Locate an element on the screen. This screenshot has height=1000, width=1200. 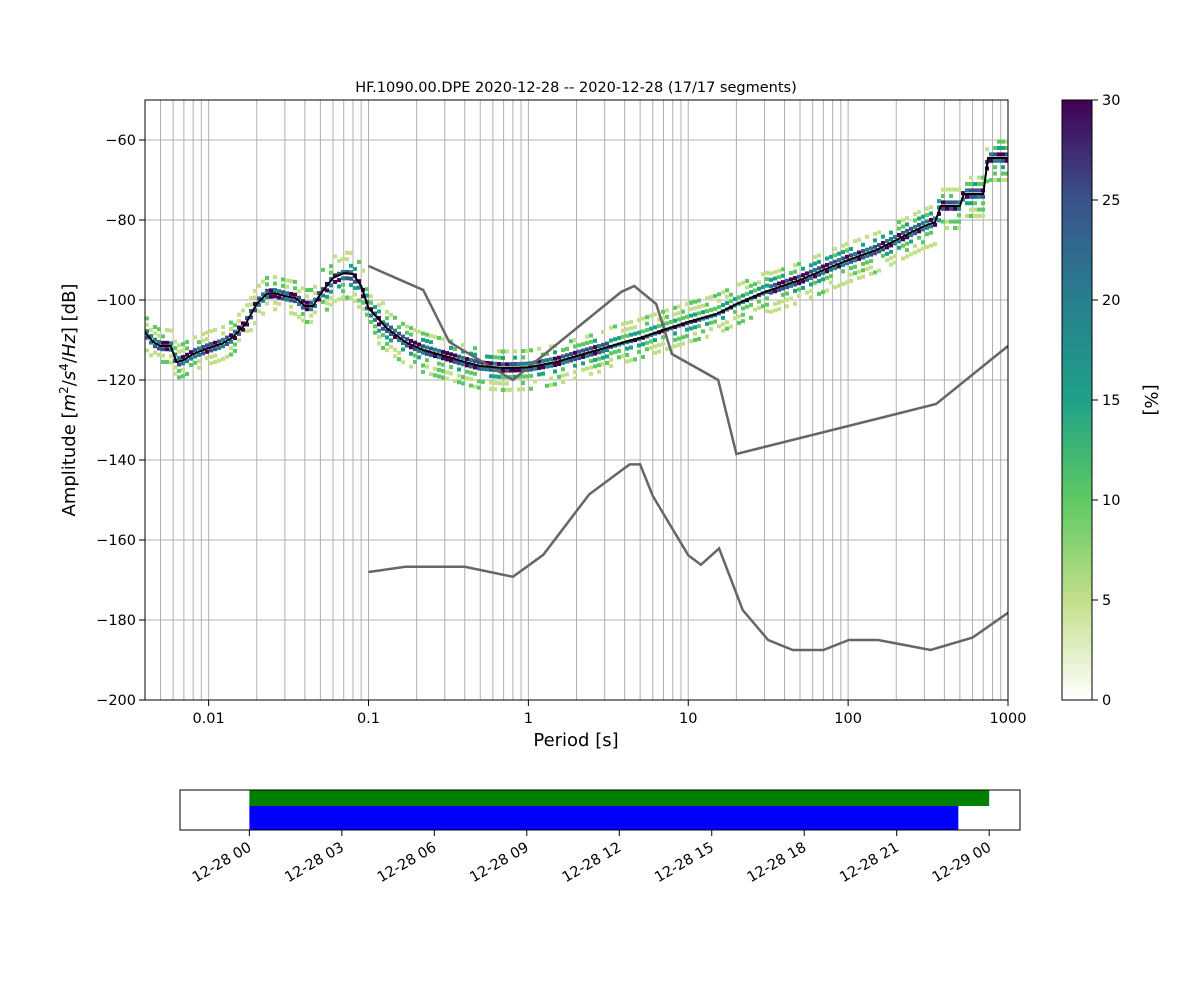
y-tick-label: −160 is located at coordinates (116, 541).